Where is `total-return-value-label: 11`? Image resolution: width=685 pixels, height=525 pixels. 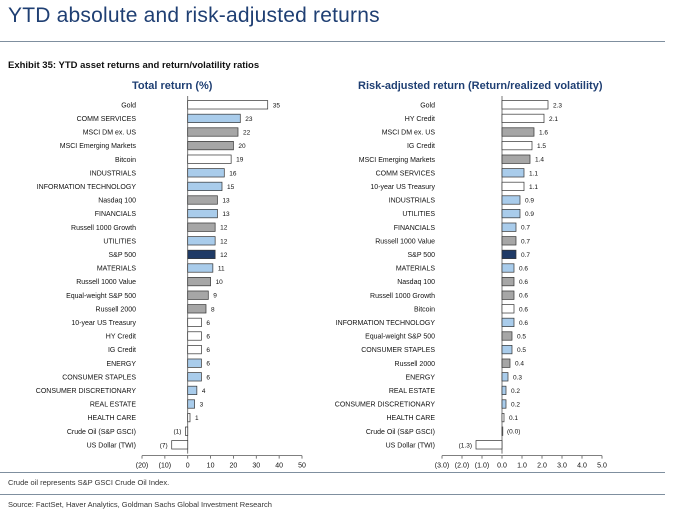
total-return-value-label: 11 is located at coordinates (221, 269).